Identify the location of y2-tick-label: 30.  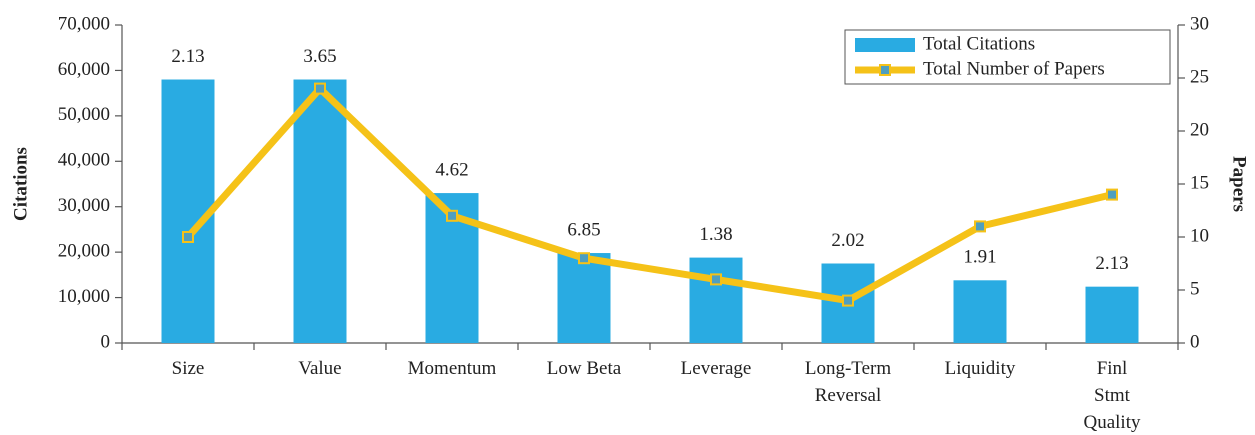
(1199, 23).